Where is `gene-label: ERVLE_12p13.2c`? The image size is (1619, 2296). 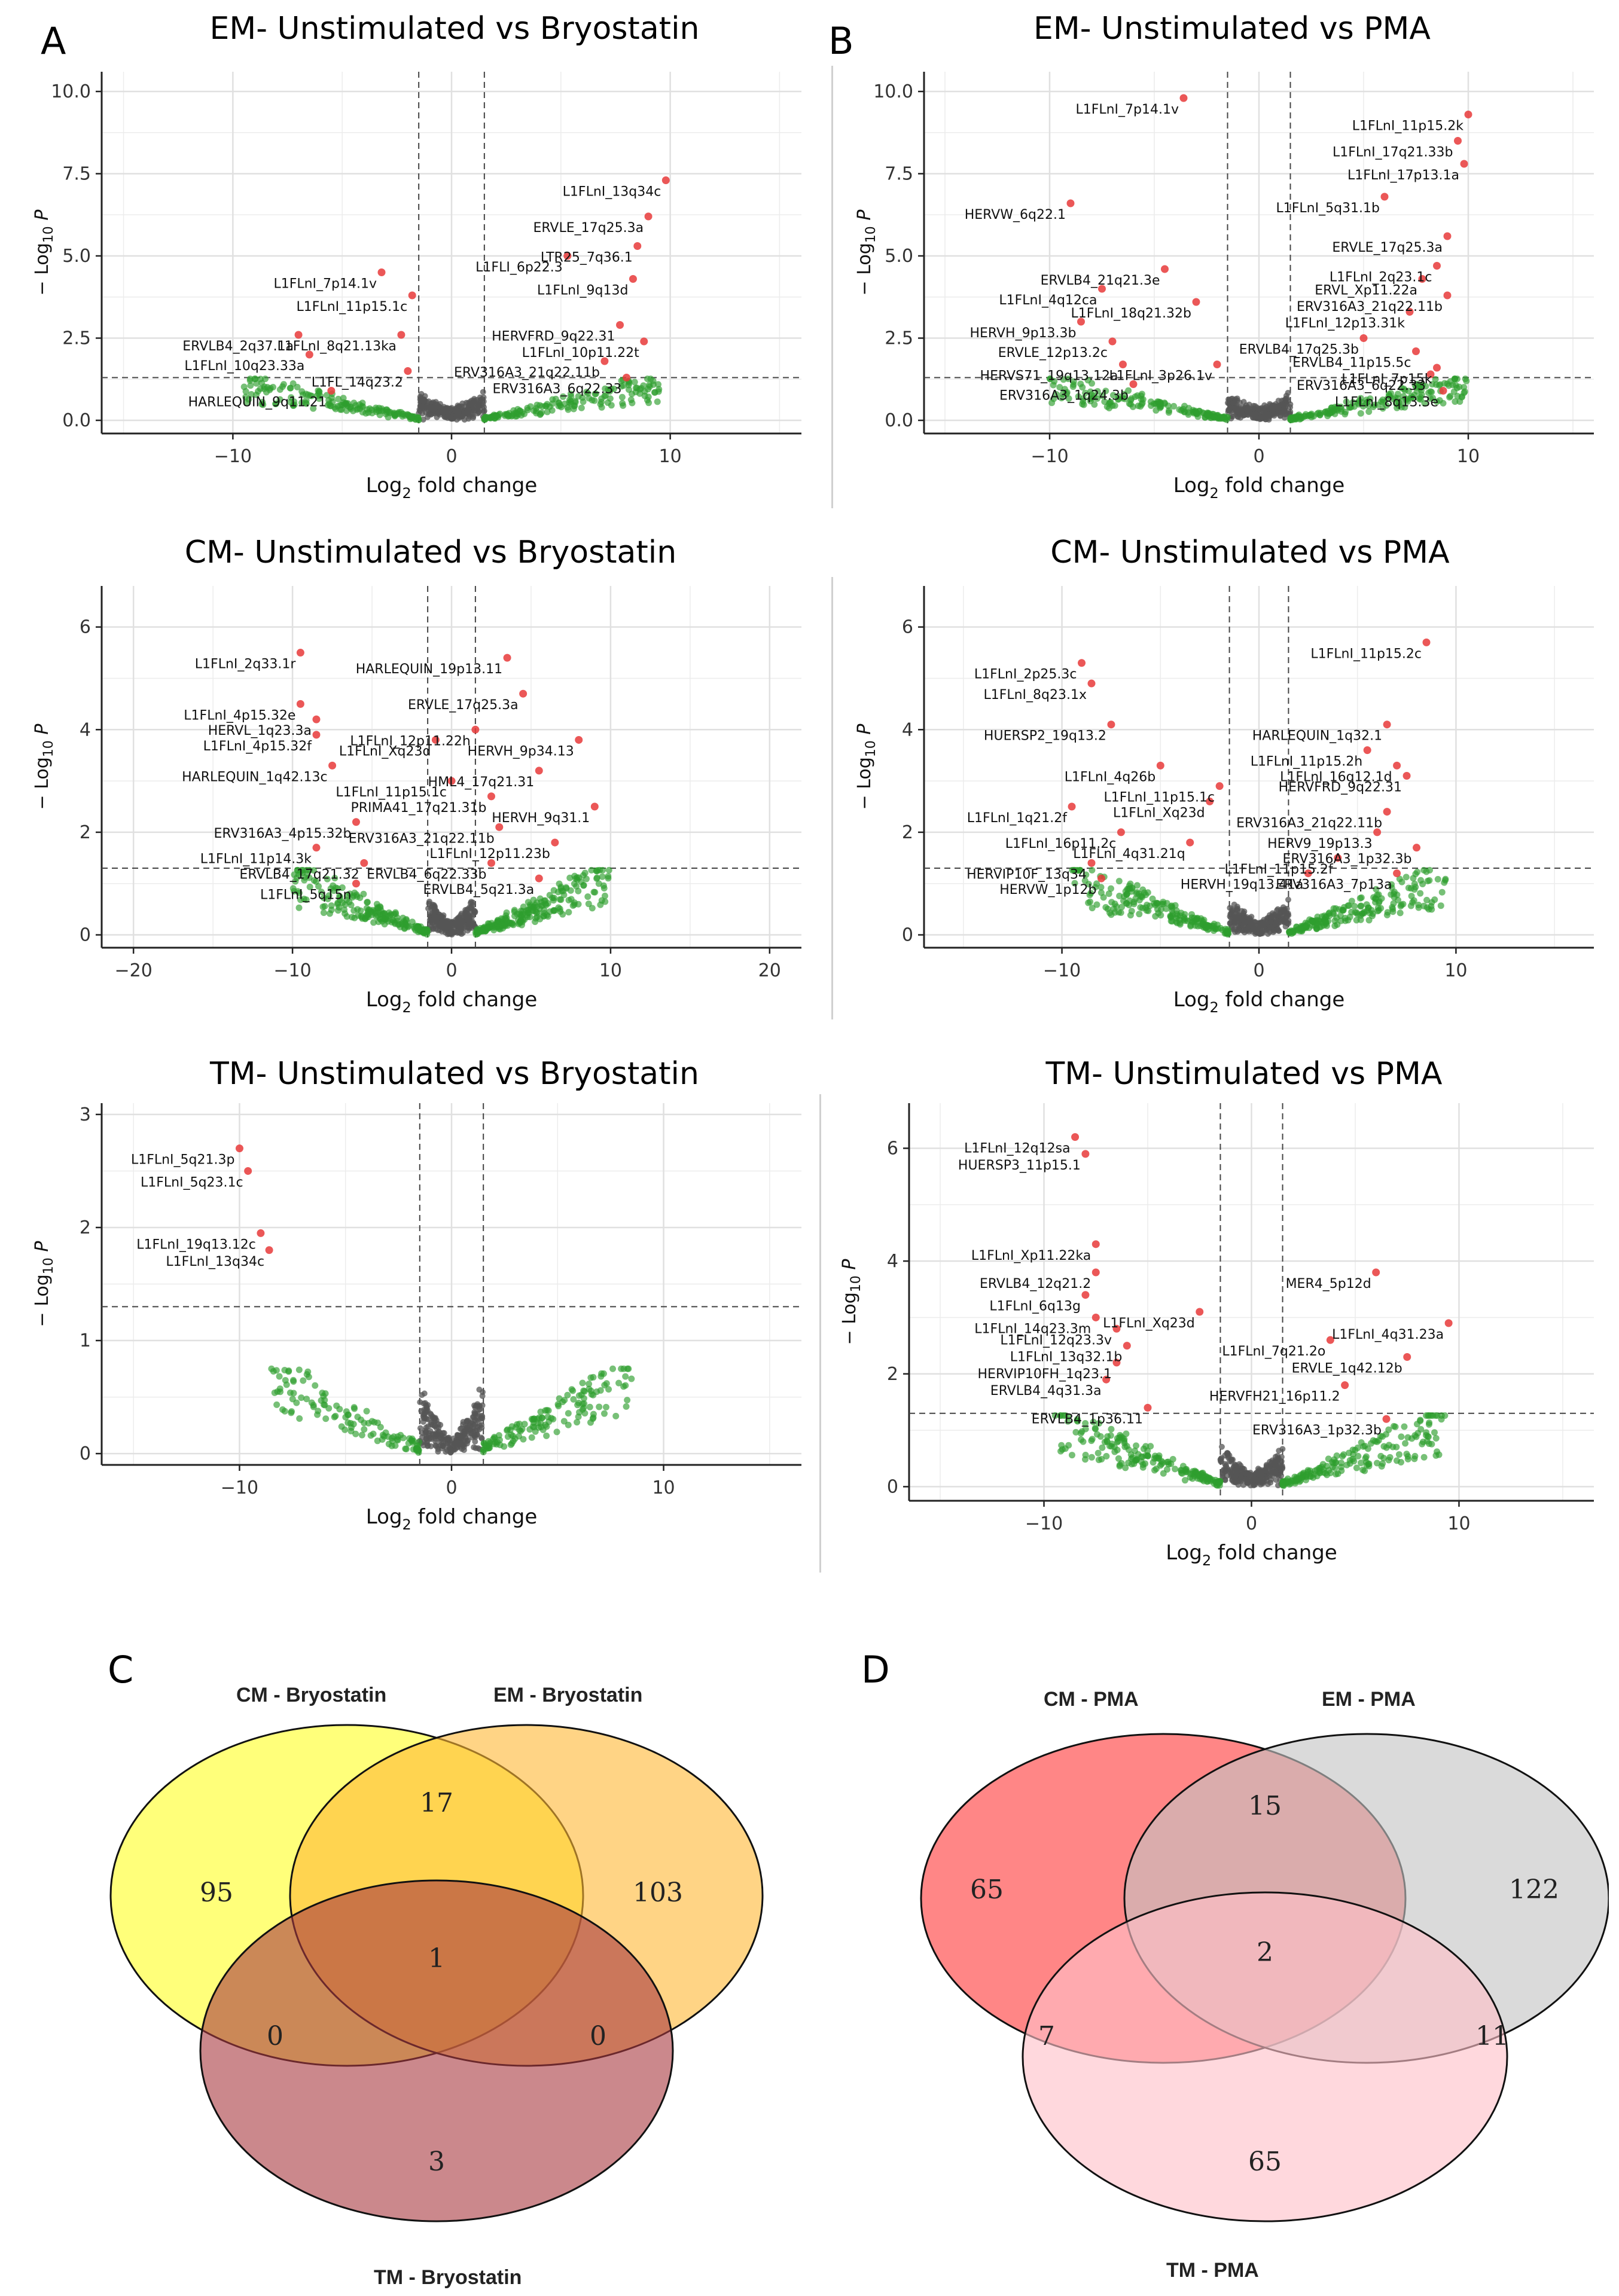 gene-label: ERVLE_12p13.2c is located at coordinates (1053, 353).